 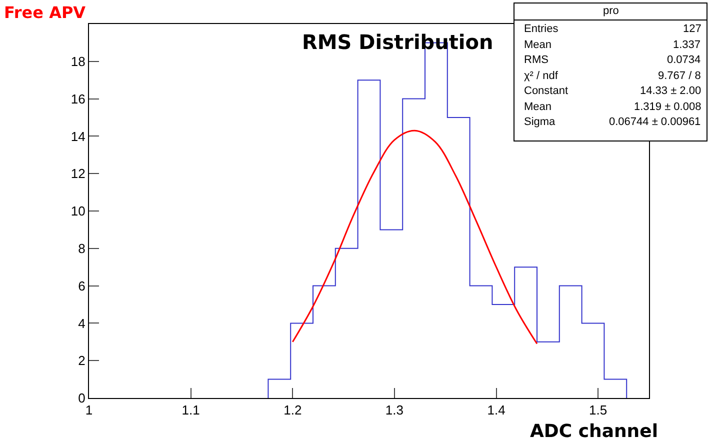 I want to click on annotation: Entries, so click(x=541, y=29).